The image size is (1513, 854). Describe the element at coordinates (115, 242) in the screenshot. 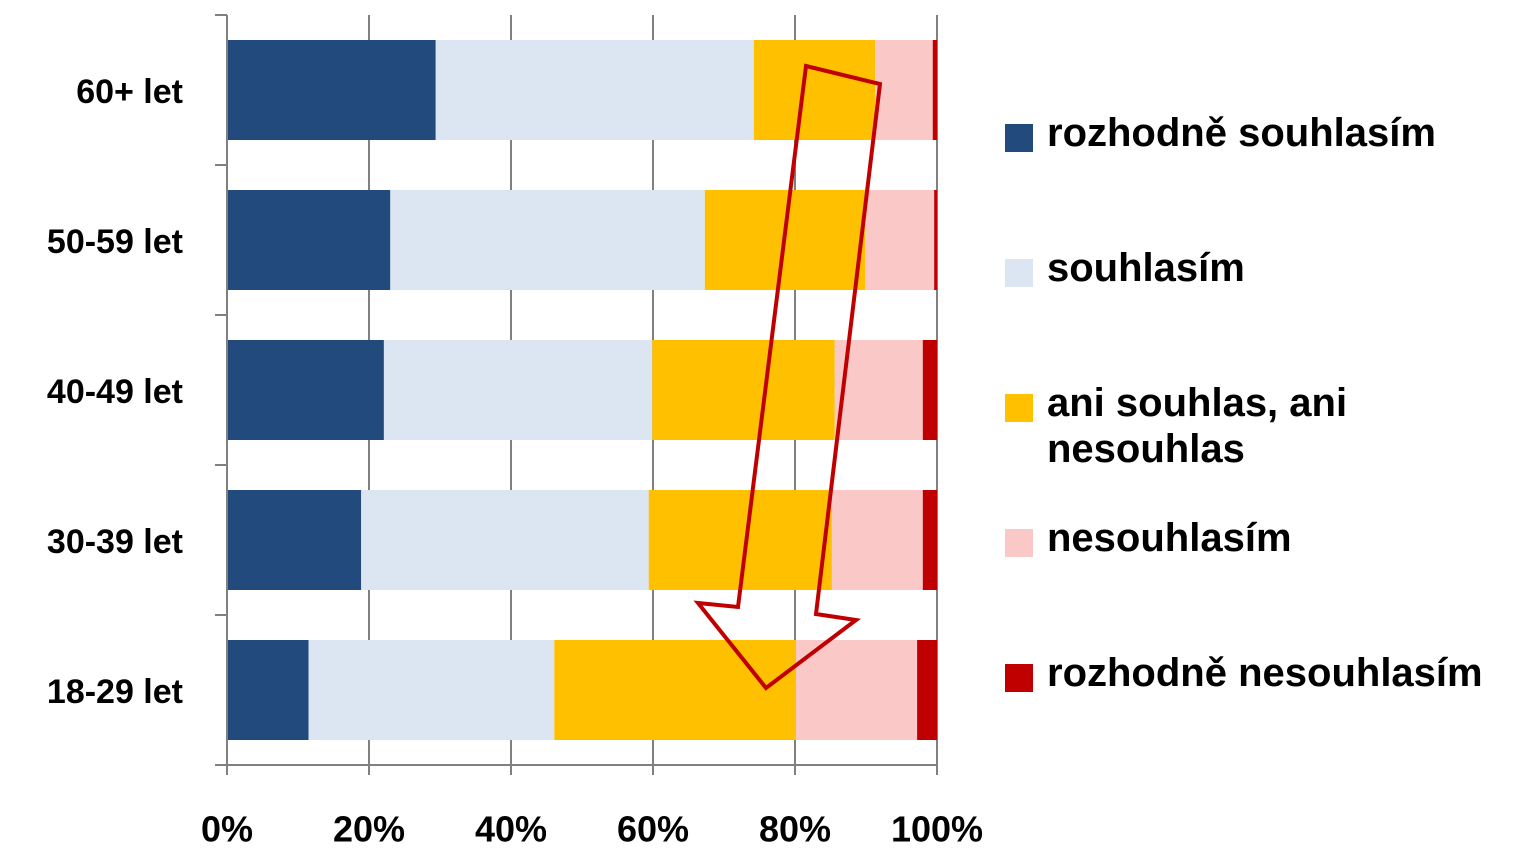

I see `y-tick-label: 50-59 let` at that location.